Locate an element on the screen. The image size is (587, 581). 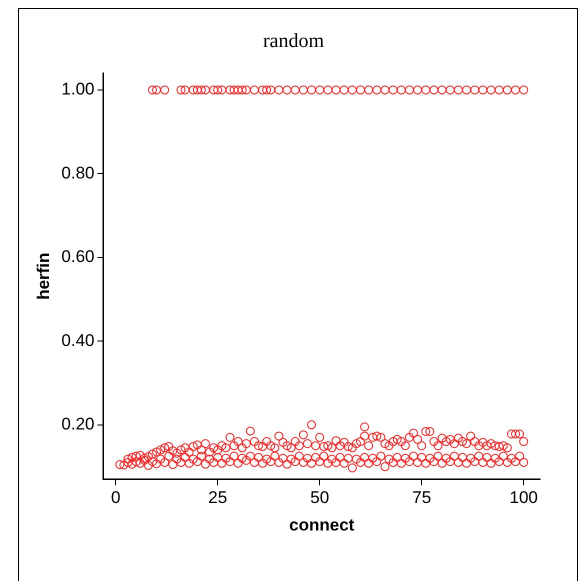
y-tick-label: 1.00 is located at coordinates (77, 89).